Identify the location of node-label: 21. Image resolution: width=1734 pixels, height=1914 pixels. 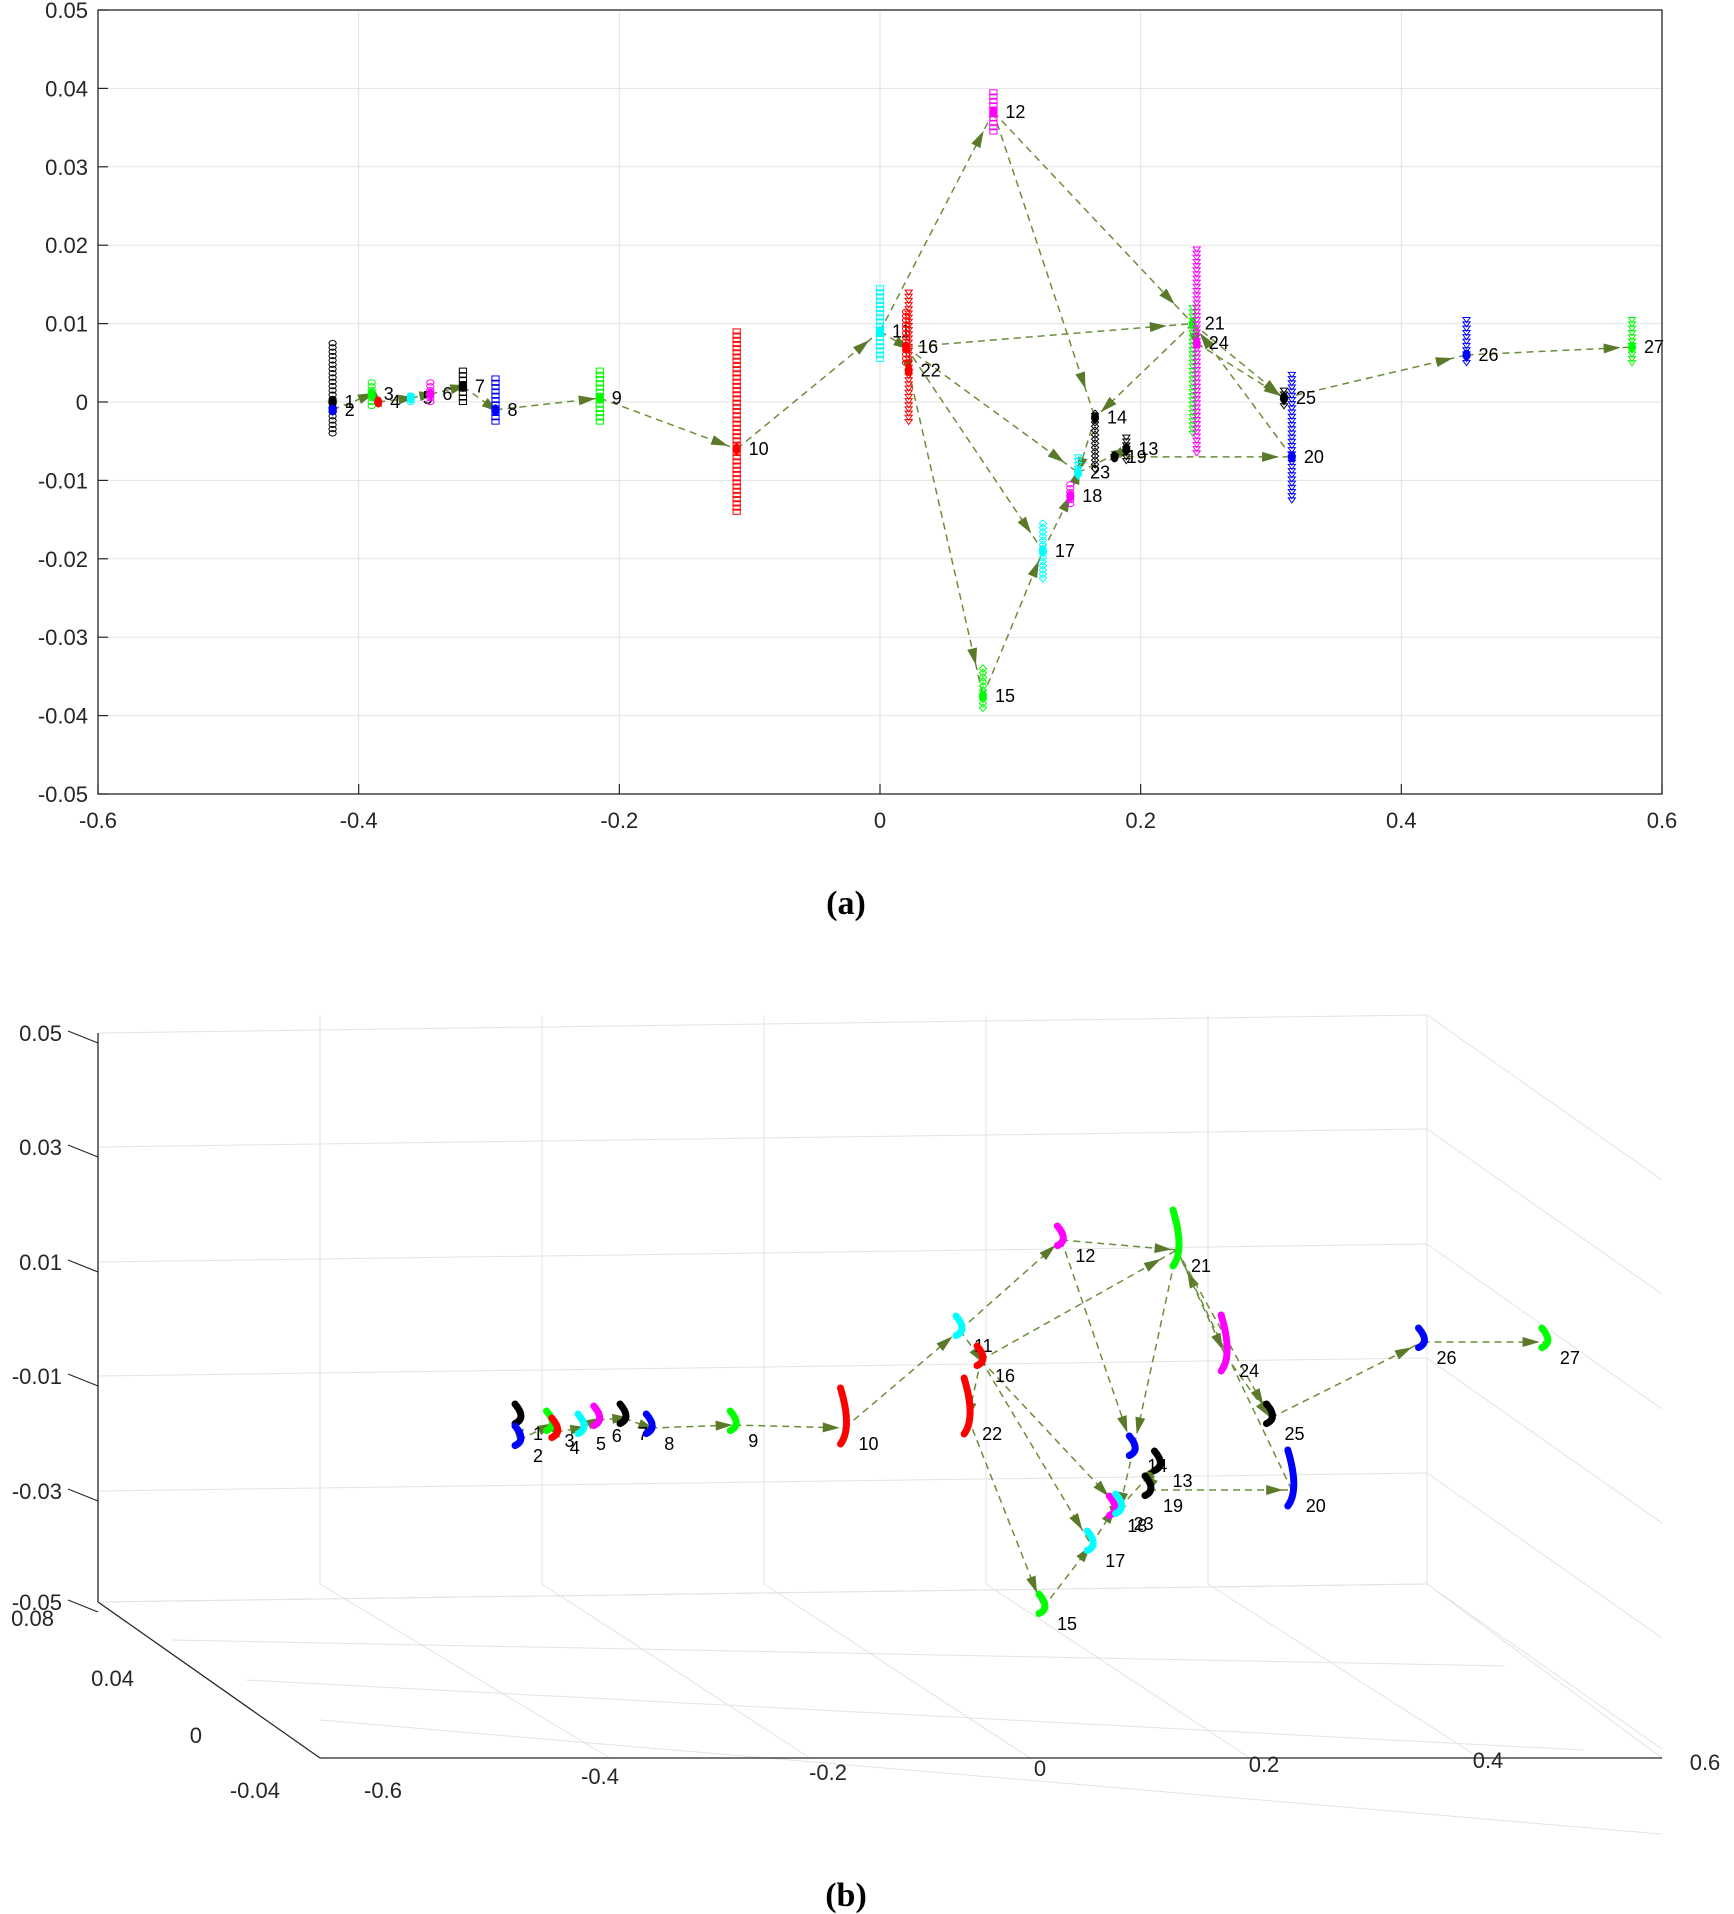
(1201, 1266).